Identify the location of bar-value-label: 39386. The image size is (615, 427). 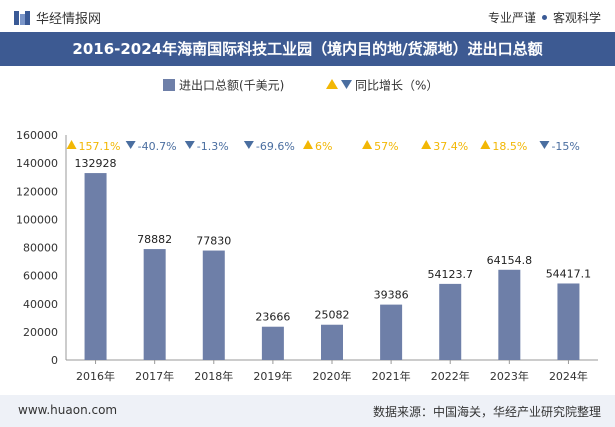
(391, 295).